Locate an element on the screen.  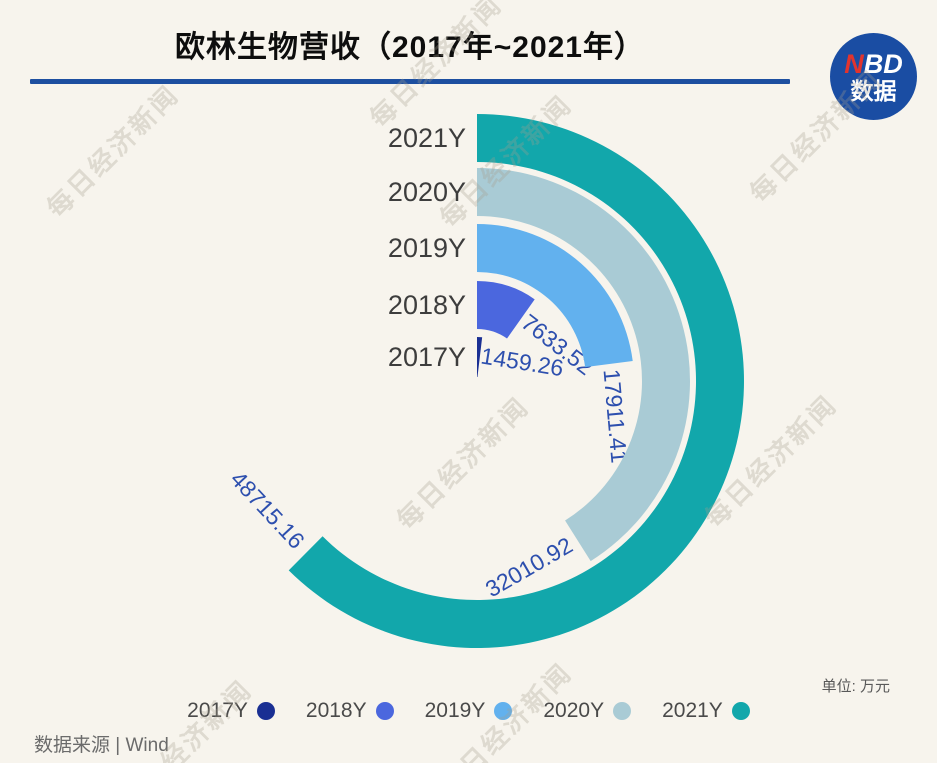
legend-label: 2020Y is located at coordinates (574, 710).